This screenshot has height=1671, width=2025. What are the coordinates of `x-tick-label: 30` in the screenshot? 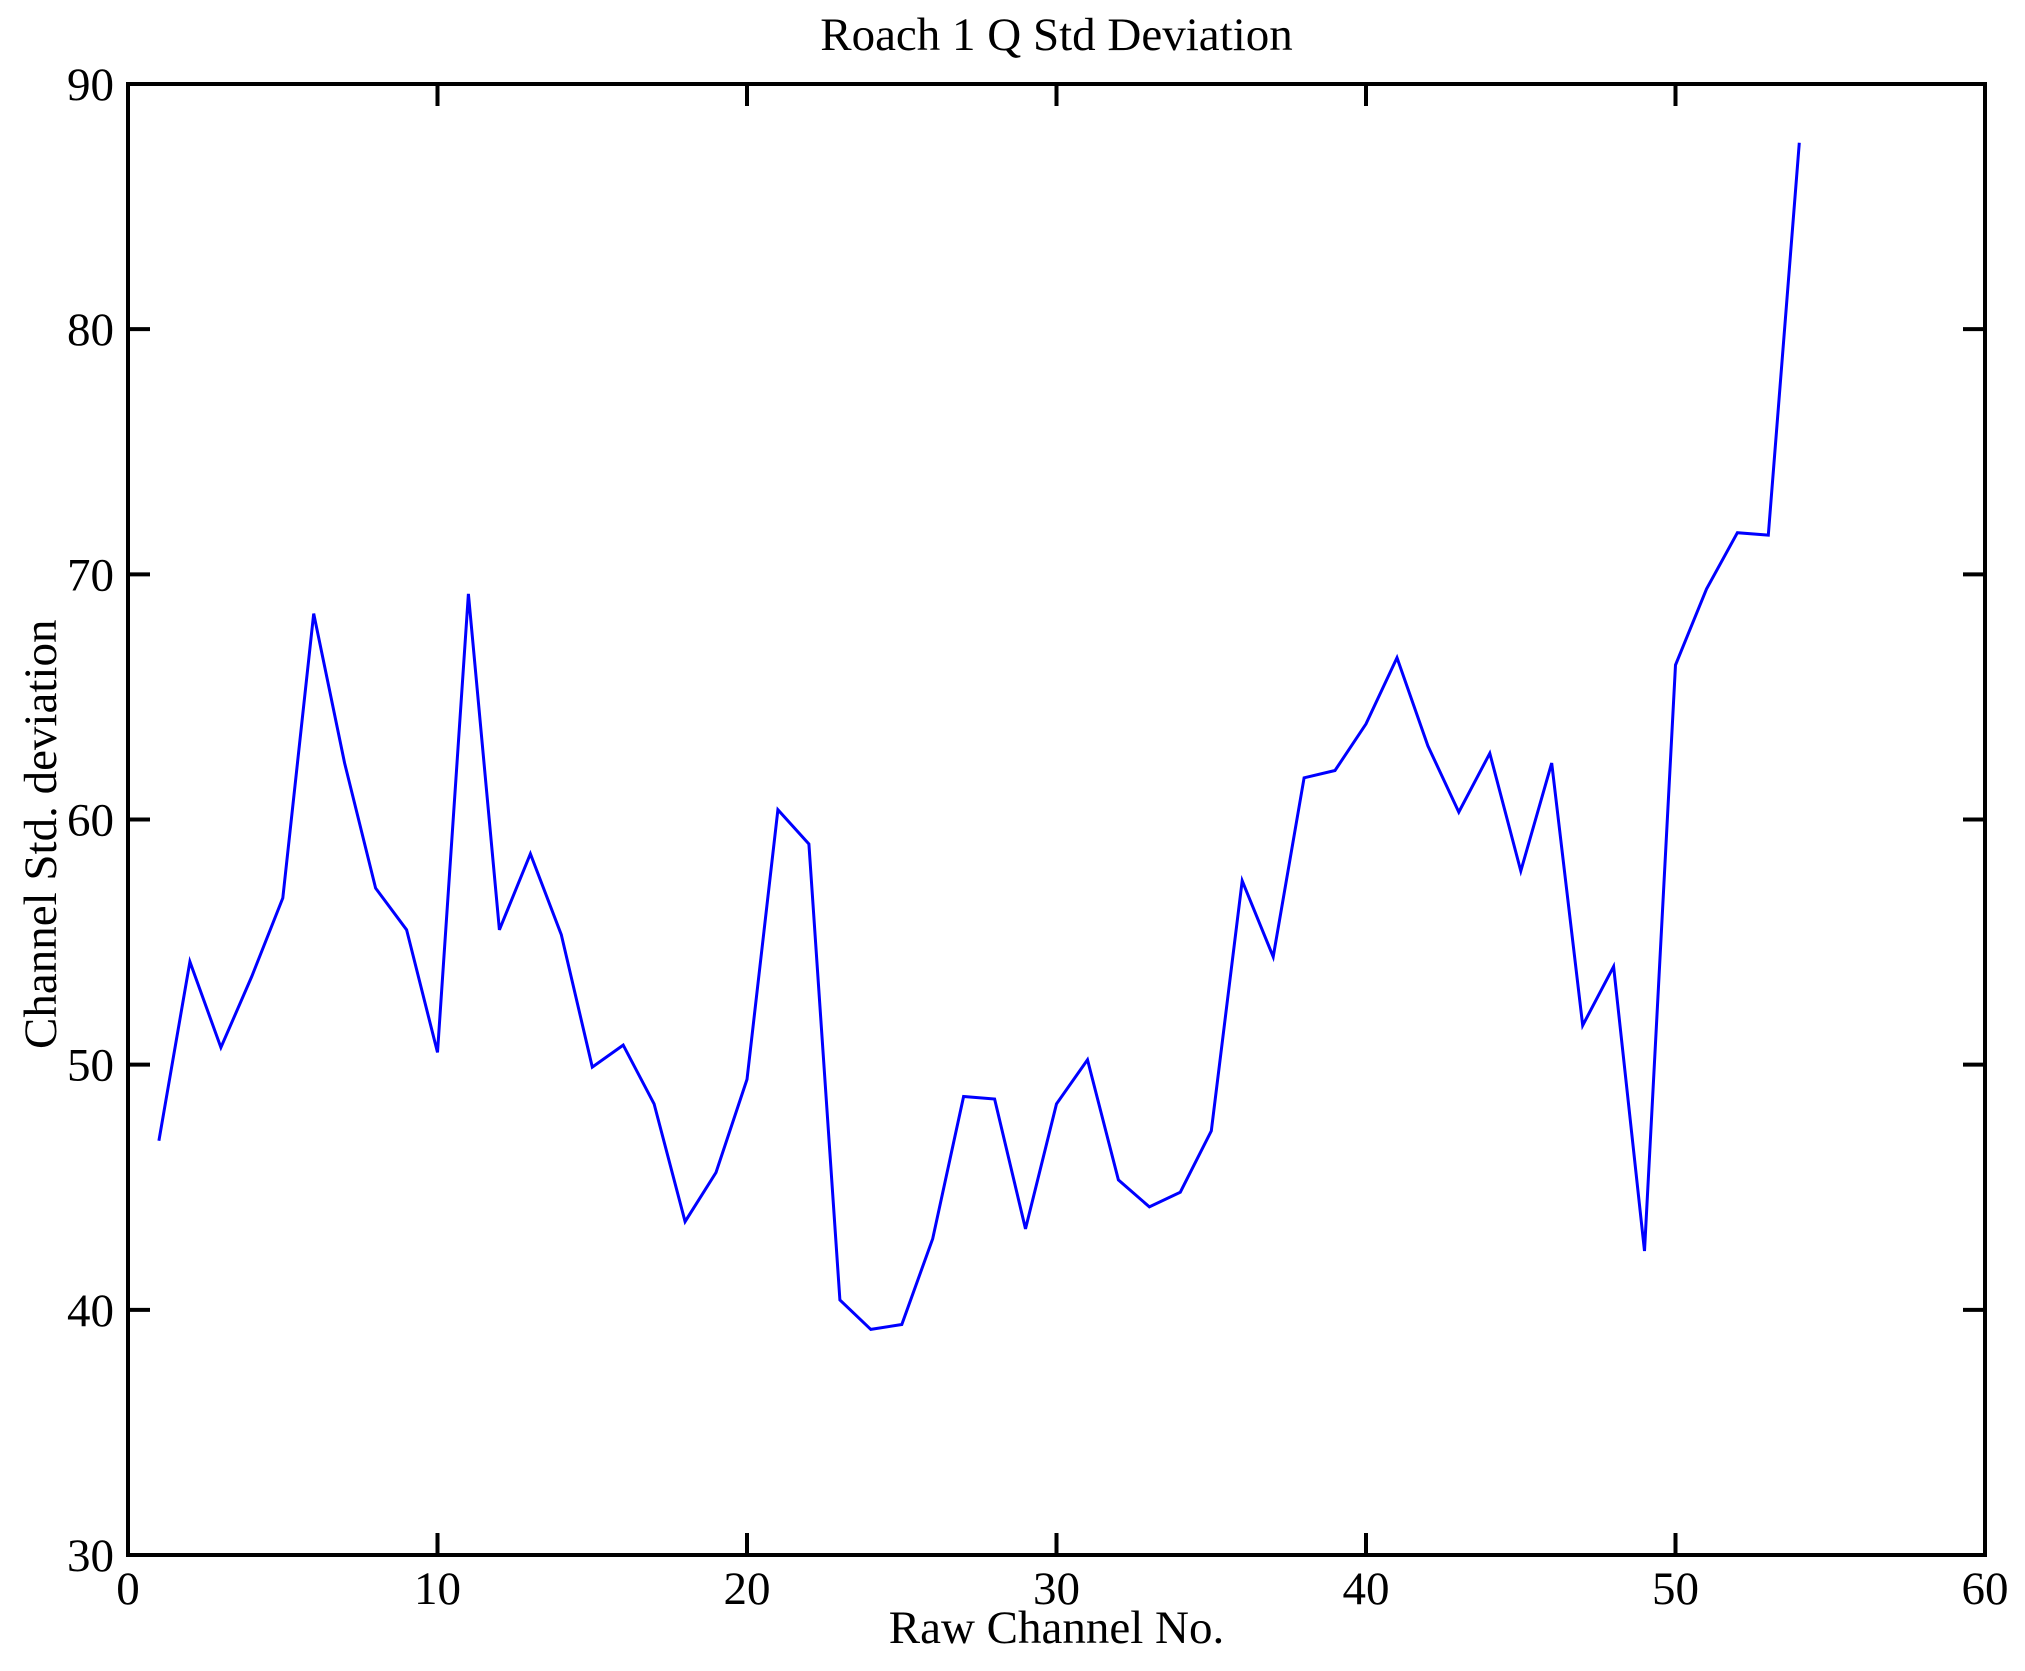 It's located at (1056, 1589).